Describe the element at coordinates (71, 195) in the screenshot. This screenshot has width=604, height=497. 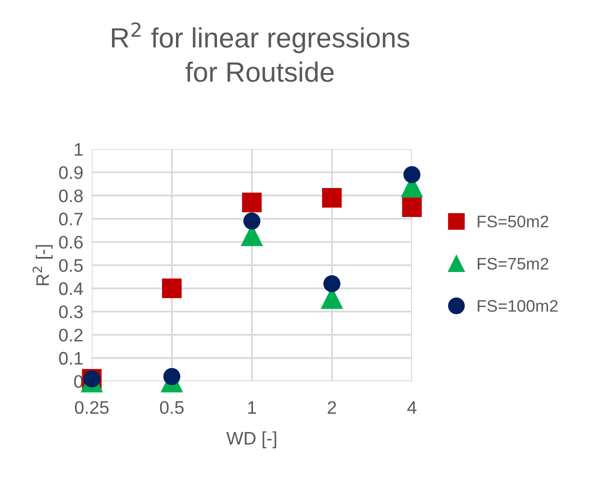
I see `y-tick-label: 0.8` at that location.